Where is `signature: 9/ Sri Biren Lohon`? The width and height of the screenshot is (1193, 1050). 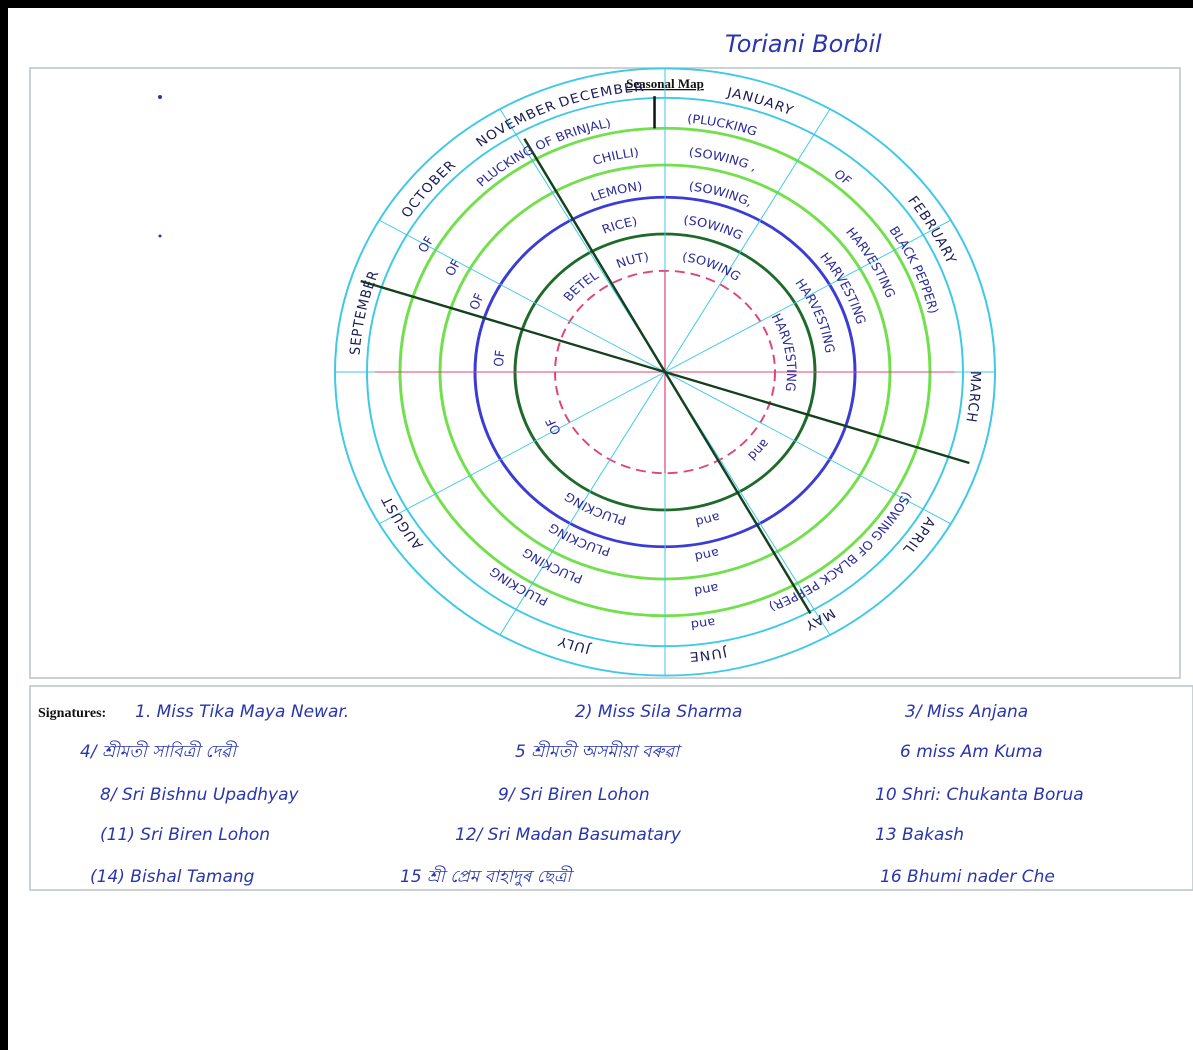
signature: 9/ Sri Biren Lohon is located at coordinates (574, 795).